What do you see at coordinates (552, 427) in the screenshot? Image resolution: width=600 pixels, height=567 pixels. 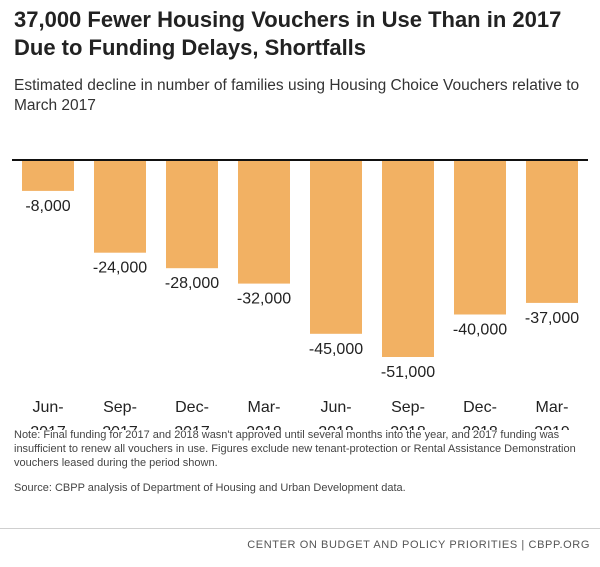 I see `x-tick-label: 2019` at bounding box center [552, 427].